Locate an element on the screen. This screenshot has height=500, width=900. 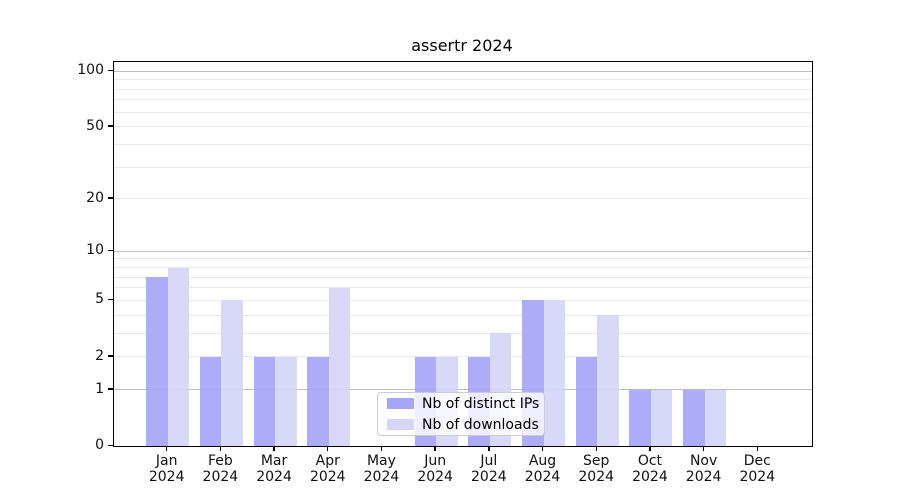
x-tick-label-jan-2024: Jan 2024 is located at coordinates (166, 469).